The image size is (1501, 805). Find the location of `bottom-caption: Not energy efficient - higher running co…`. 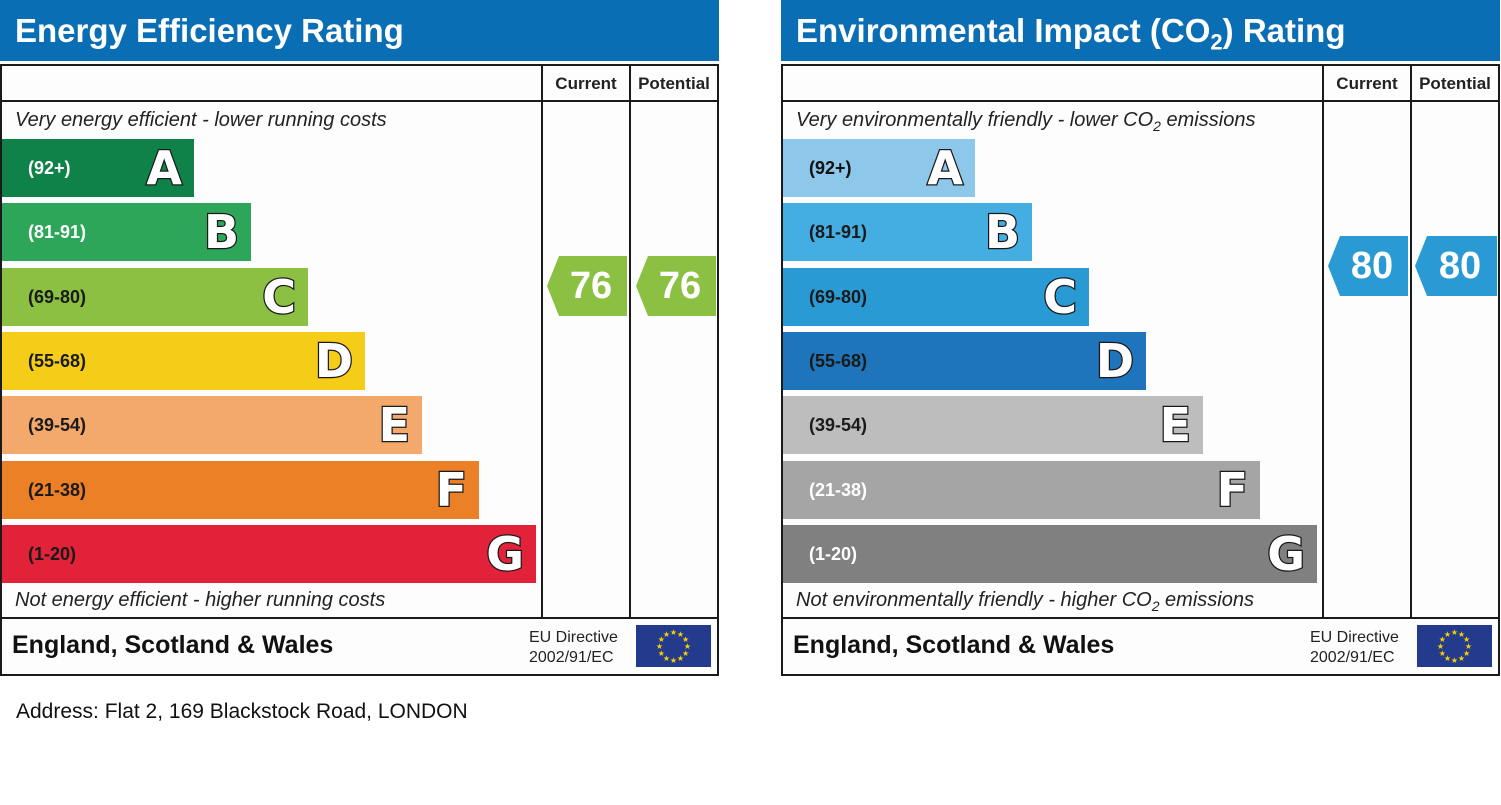

bottom-caption: Not energy efficient - higher running co… is located at coordinates (200, 600).